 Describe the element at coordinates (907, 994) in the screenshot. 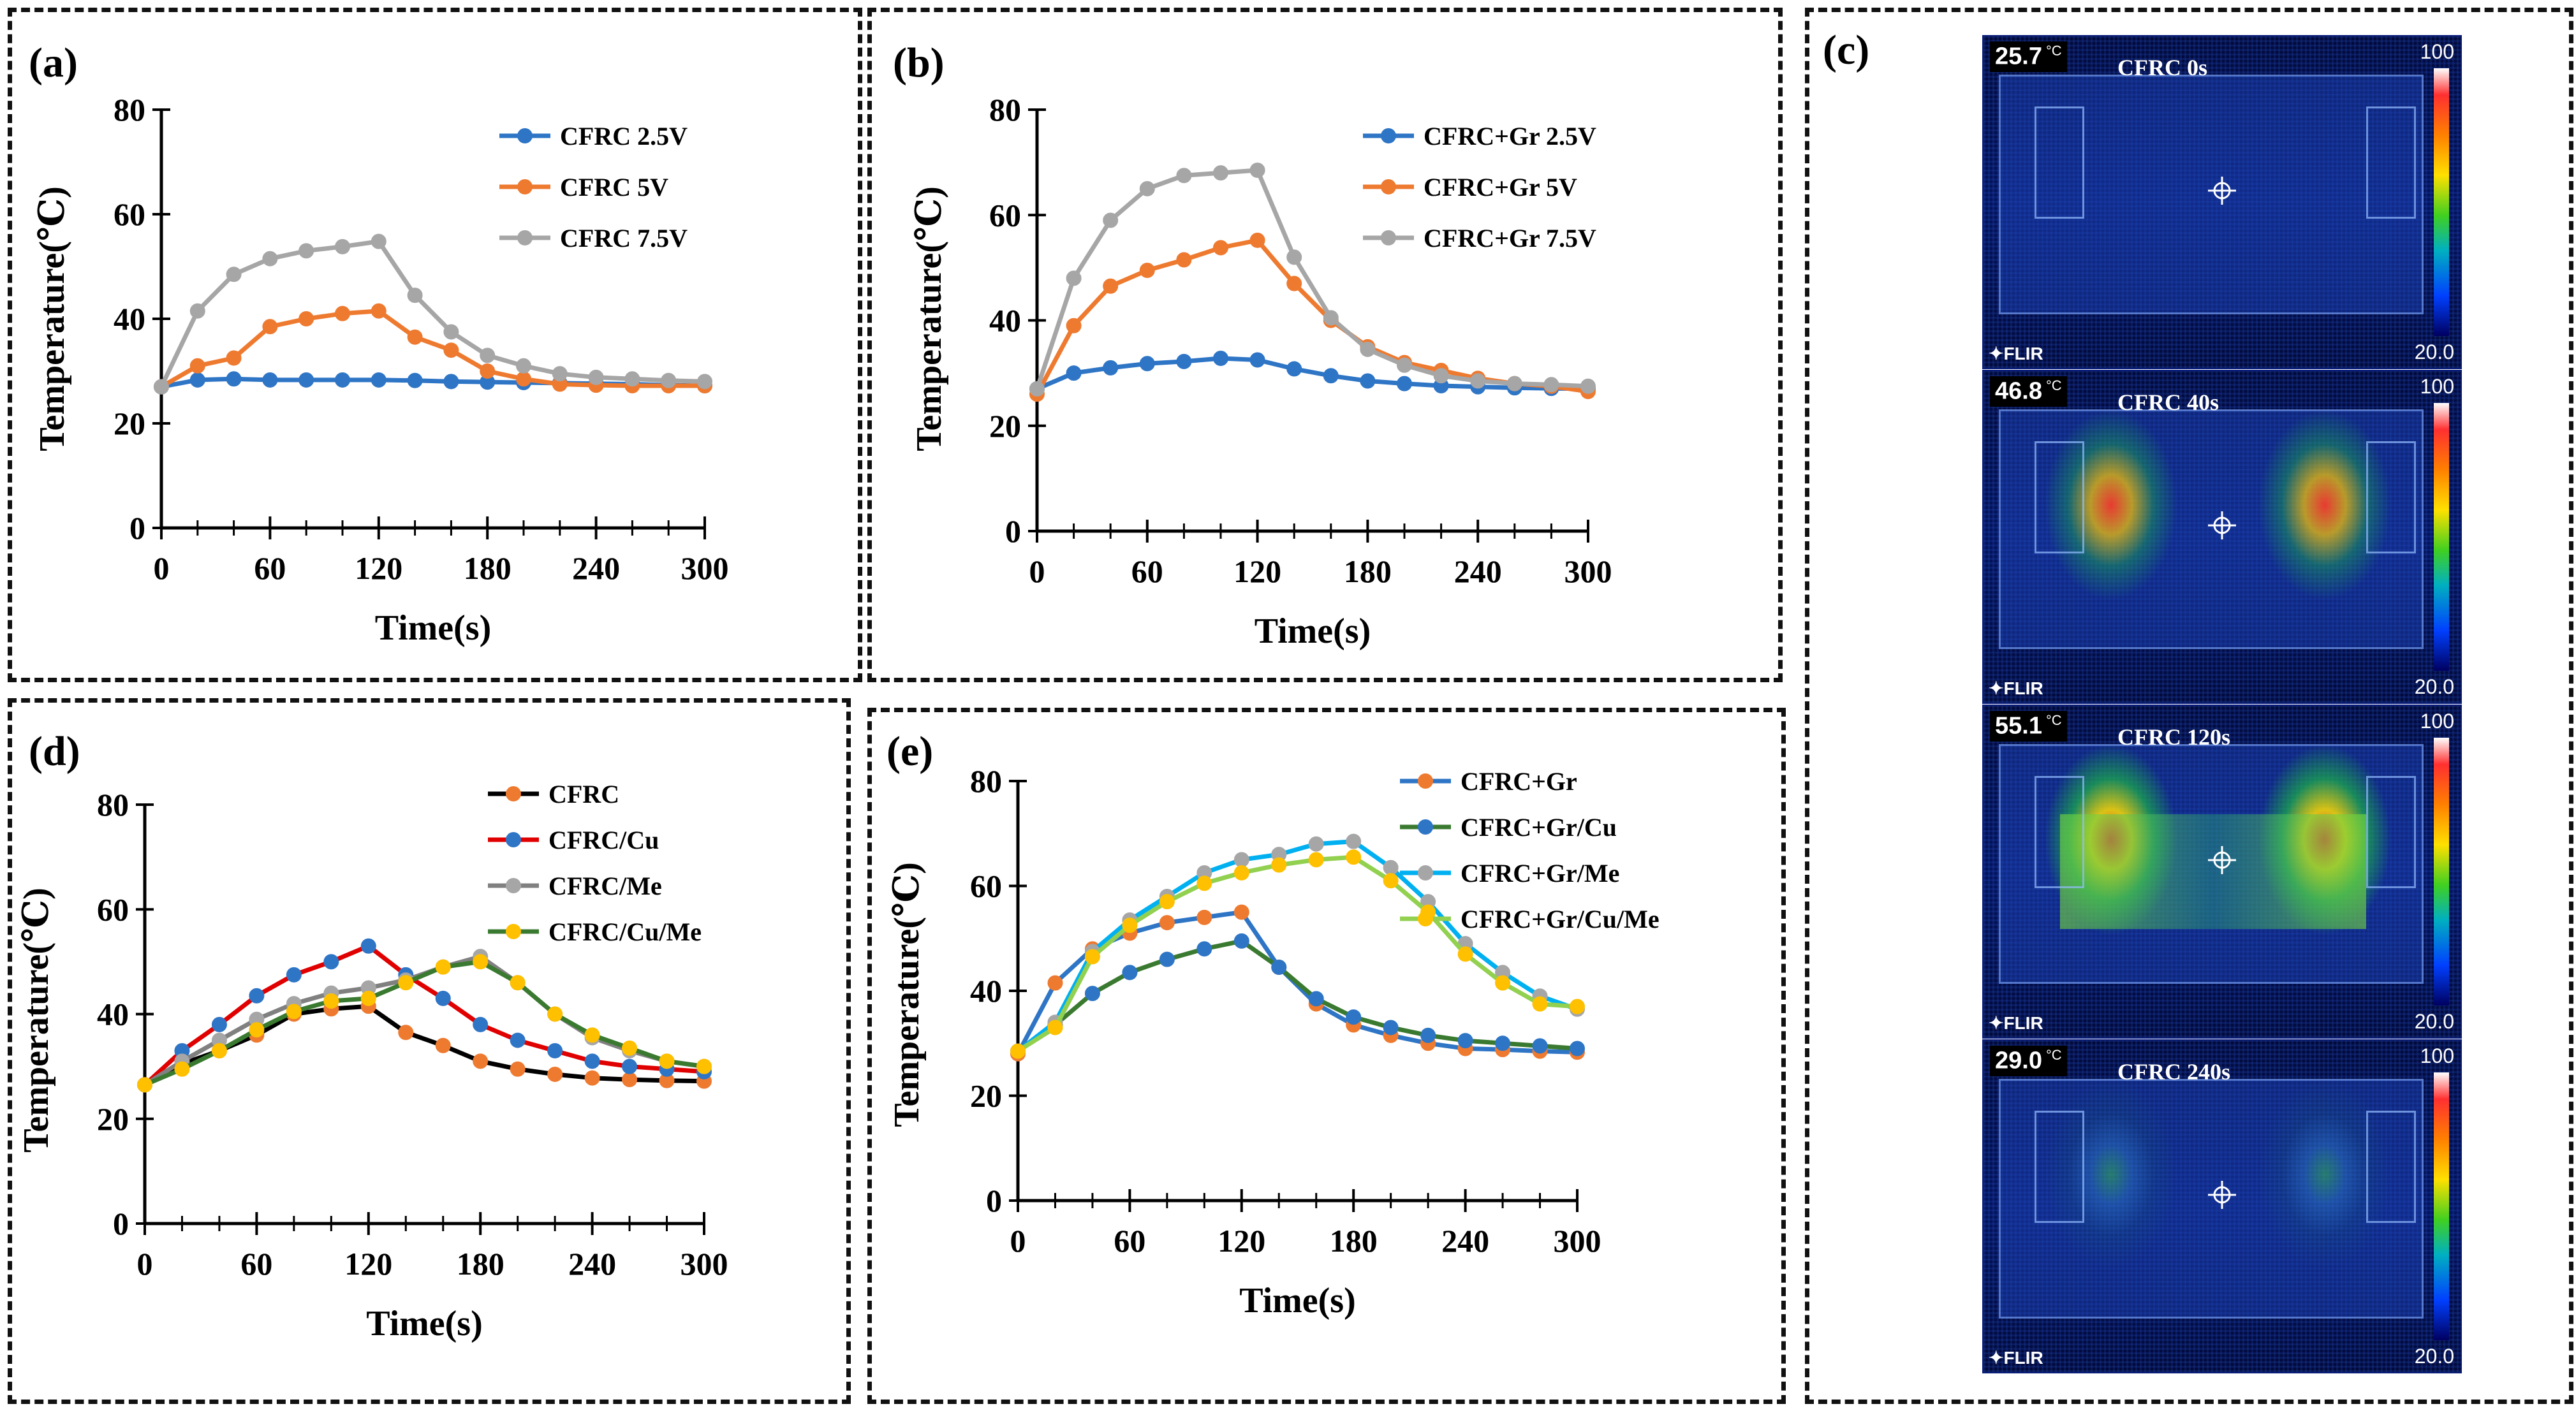

I see `y-axis-label-e: Temperature(℃)` at that location.